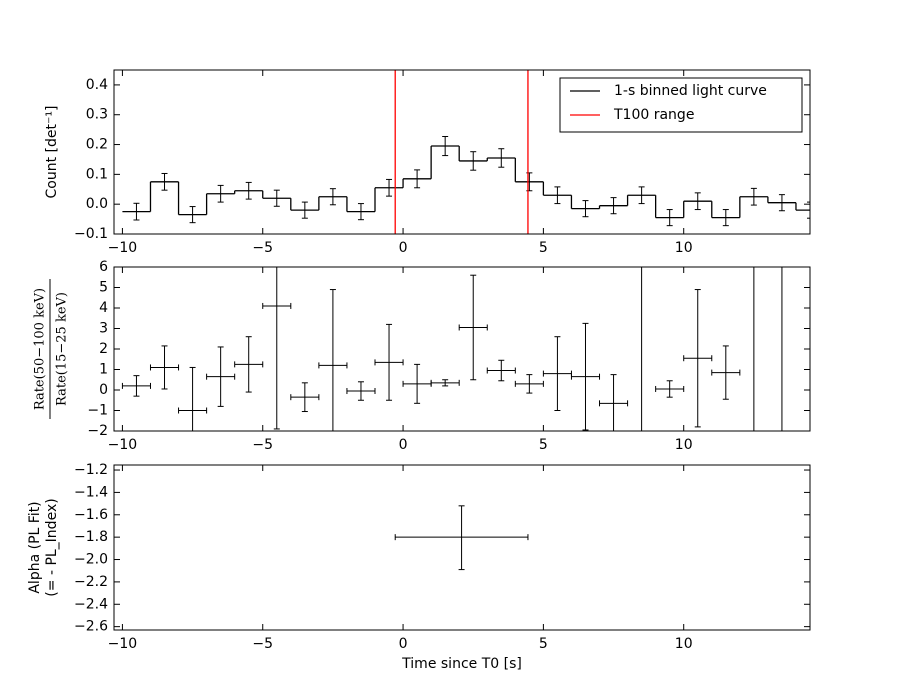  What do you see at coordinates (91, 560) in the screenshot?
I see `y-tick-label: −2.0` at bounding box center [91, 560].